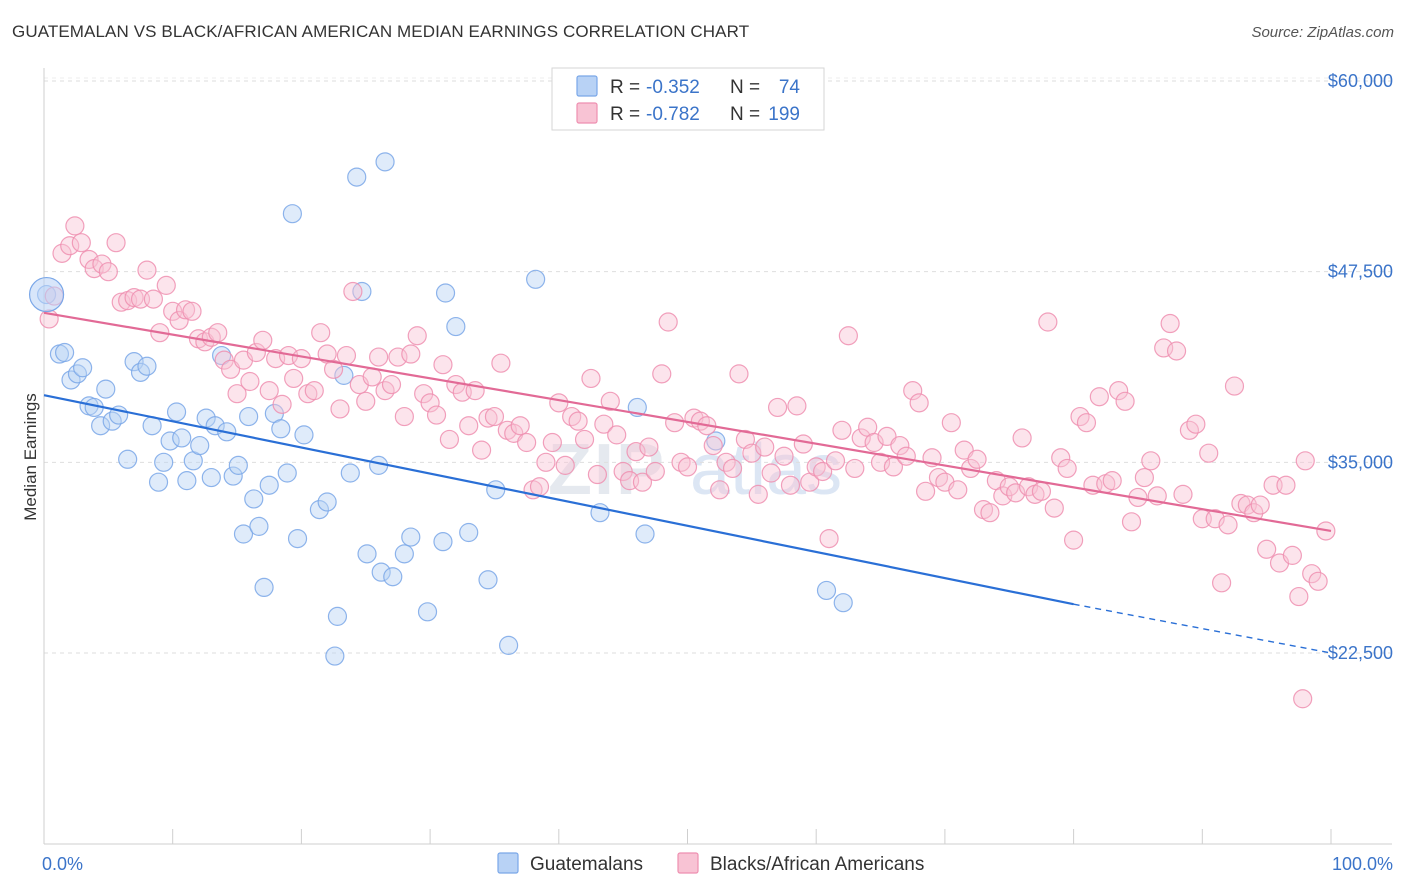 This screenshot has width=1406, height=892. I want to click on legend-bottom-label-black-african-americans: Blacks/African Americans, so click(817, 864).